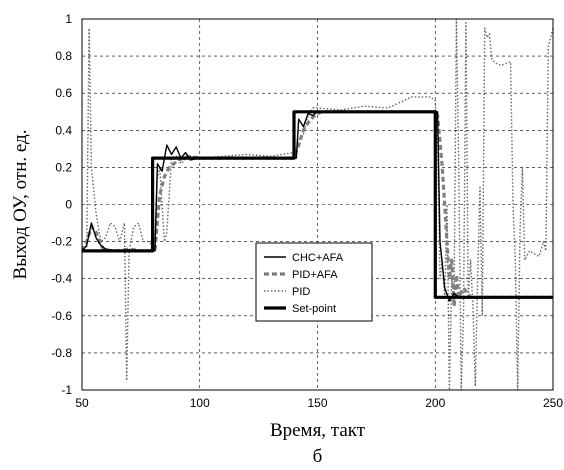 Image resolution: width=564 pixels, height=470 pixels. Describe the element at coordinates (68, 205) in the screenshot. I see `y-tick-label: 0` at that location.